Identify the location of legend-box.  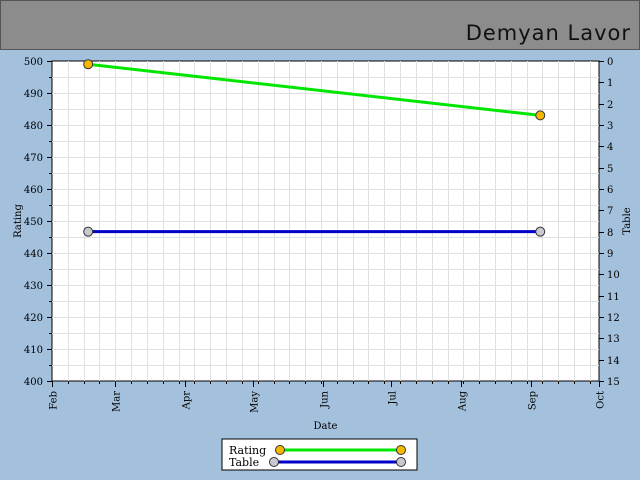
(319, 454).